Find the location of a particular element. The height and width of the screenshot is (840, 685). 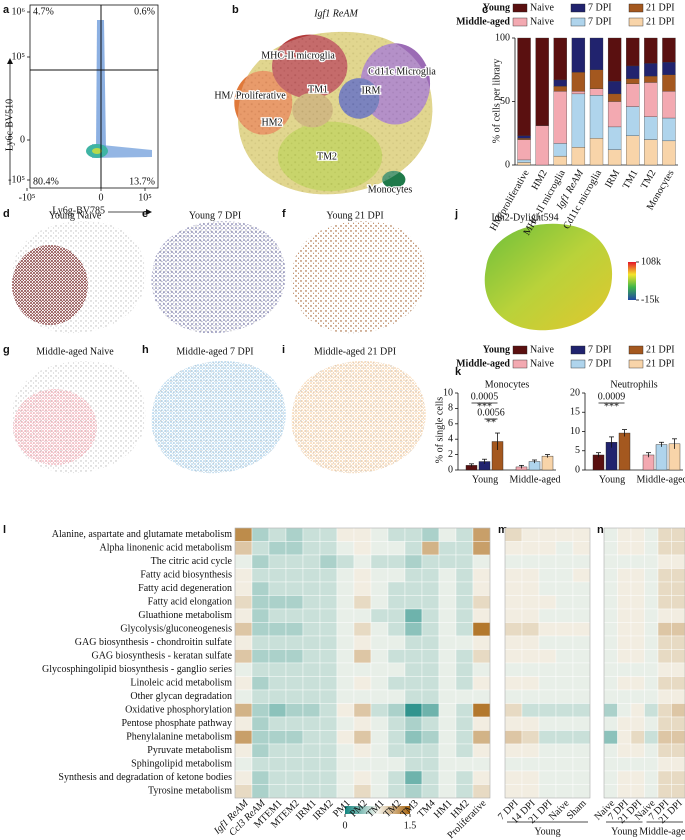

panel-title: Middle-aged 7 DPI is located at coordinates (214, 351).